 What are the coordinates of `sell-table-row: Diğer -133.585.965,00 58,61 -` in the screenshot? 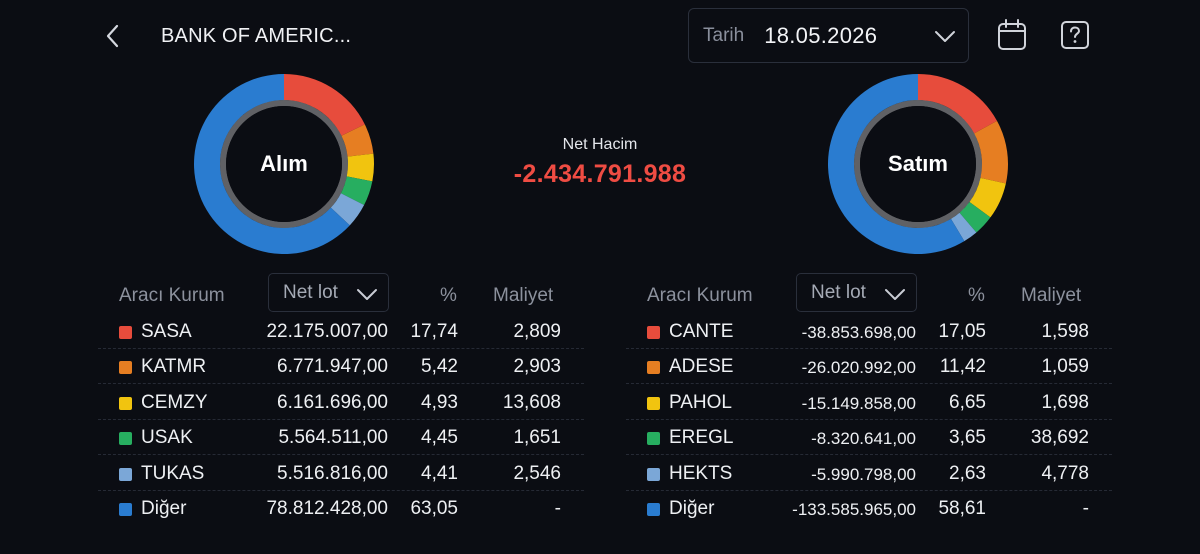 It's located at (869, 508).